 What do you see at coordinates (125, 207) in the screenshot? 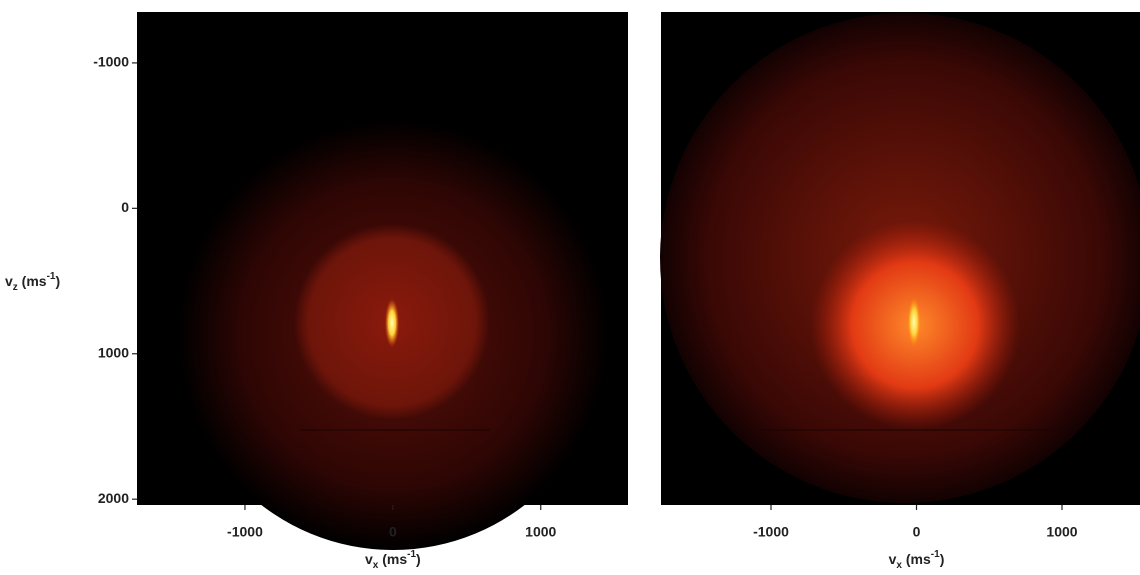
I see `y-tick-label: 0` at bounding box center [125, 207].